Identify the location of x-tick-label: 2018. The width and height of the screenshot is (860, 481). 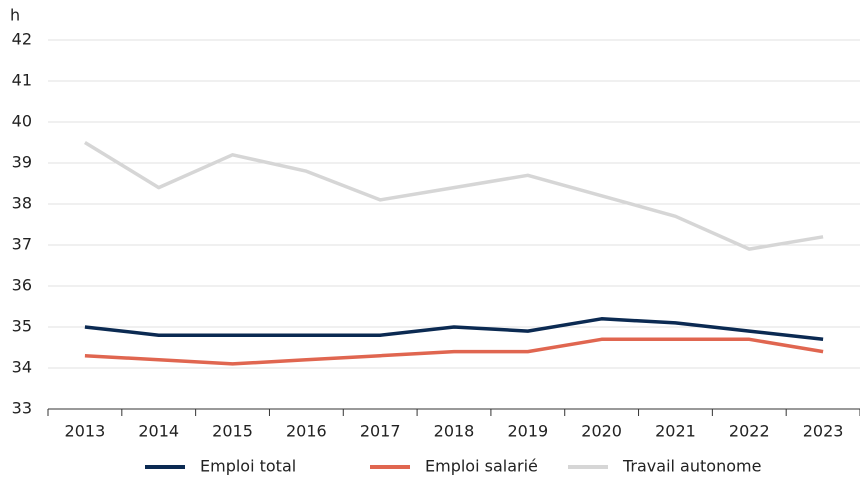
(454, 431).